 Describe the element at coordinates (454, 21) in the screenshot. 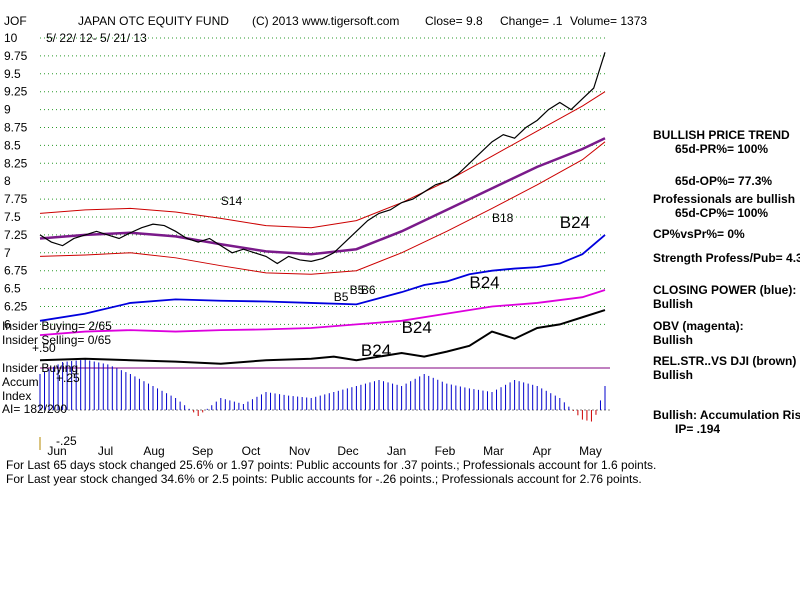

I see `close-value: Close= 9.8` at that location.